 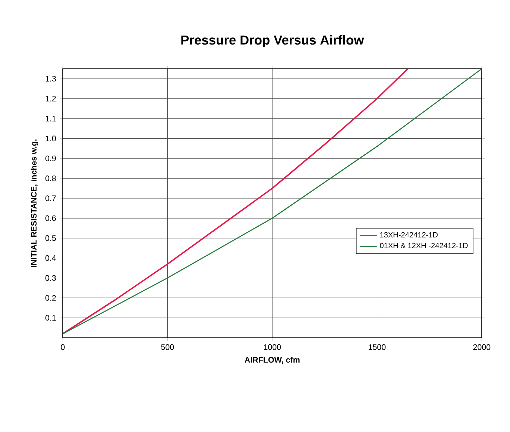 I want to click on y-axis-title: INITIAL RESISTANCE, inches w.g., so click(x=34, y=204).